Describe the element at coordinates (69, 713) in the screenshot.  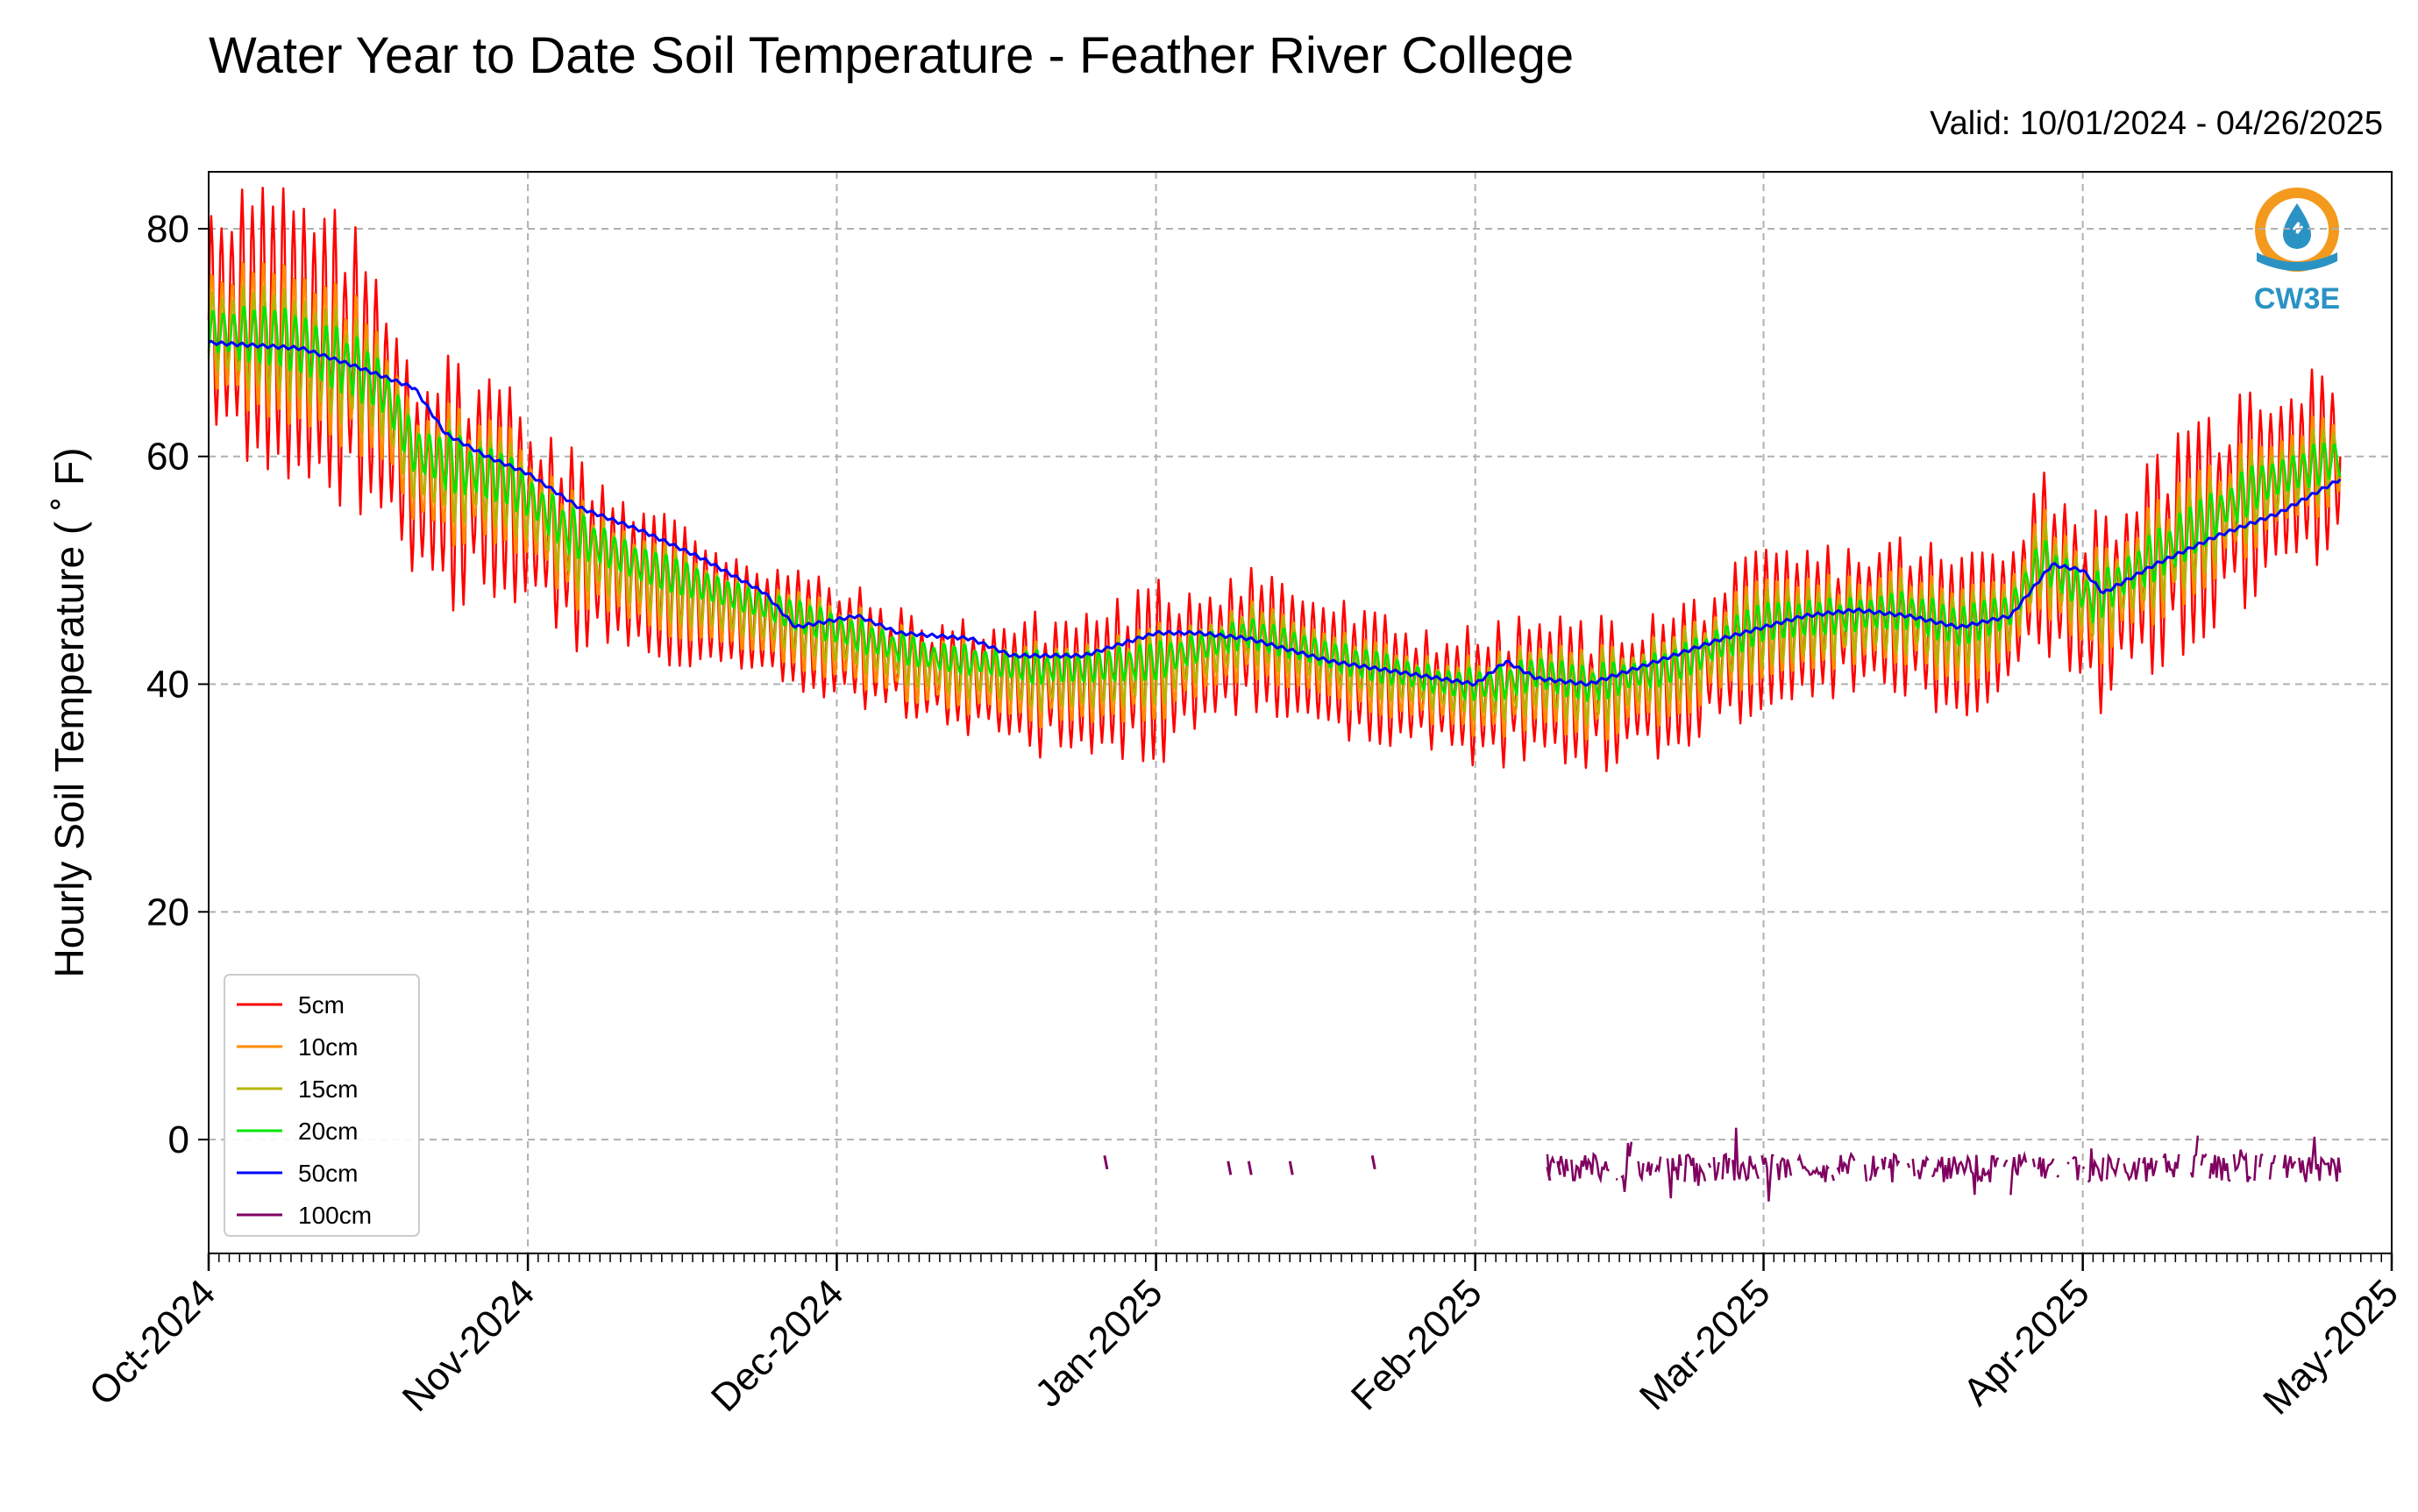
I see `y-axis-label: Hourly Soil Temperature ( ˚ F)` at that location.